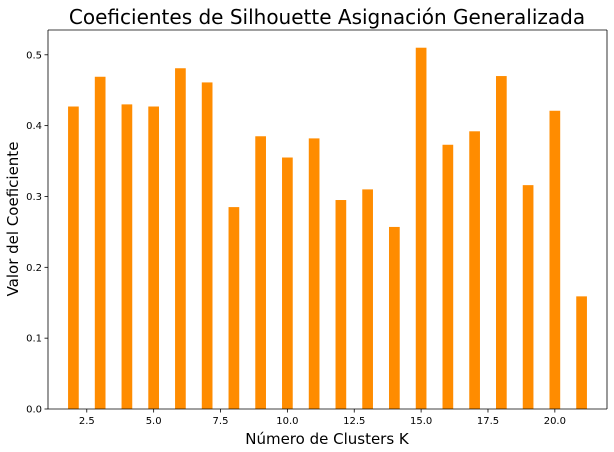 The image size is (614, 452). What do you see at coordinates (34, 410) in the screenshot?
I see `y-tick-label: 0.0` at bounding box center [34, 410].